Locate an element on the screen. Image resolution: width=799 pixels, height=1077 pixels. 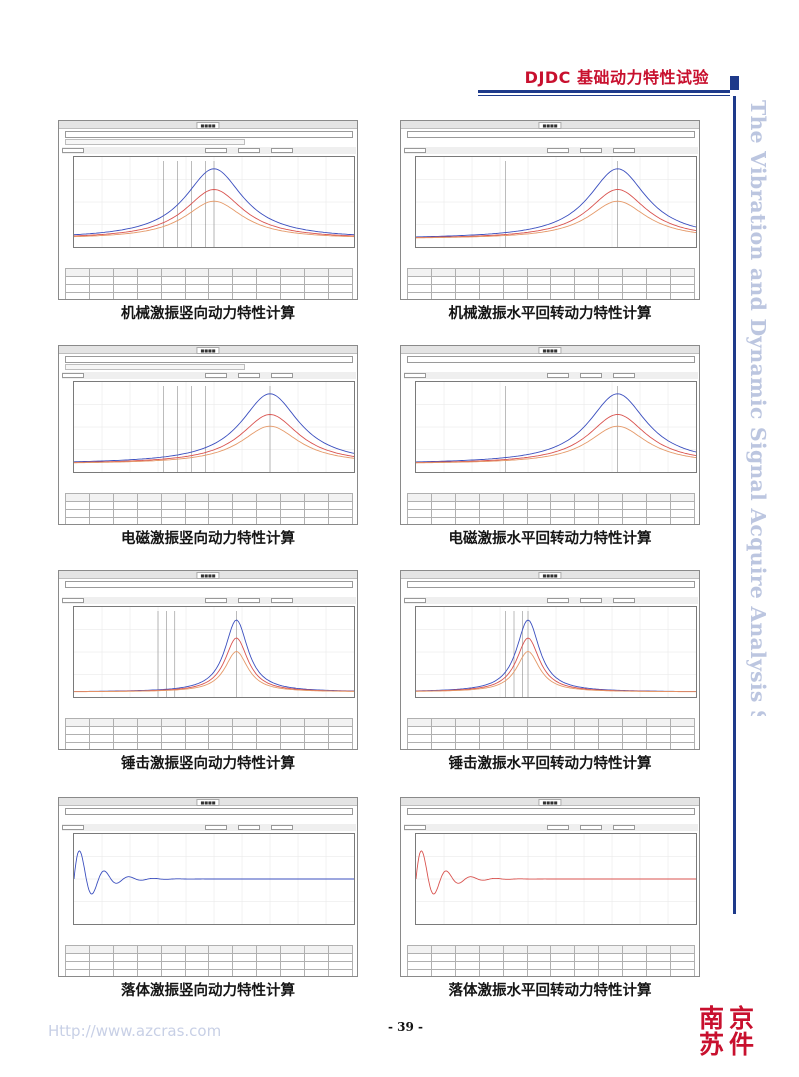
logo-glyph: 南 is located at coordinates (712, 1018).